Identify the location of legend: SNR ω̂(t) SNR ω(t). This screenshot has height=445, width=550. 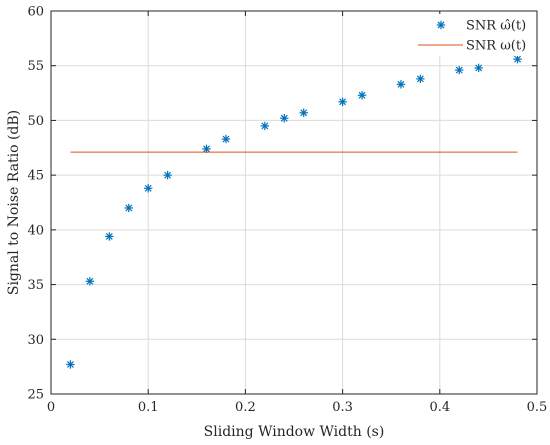
(474, 35).